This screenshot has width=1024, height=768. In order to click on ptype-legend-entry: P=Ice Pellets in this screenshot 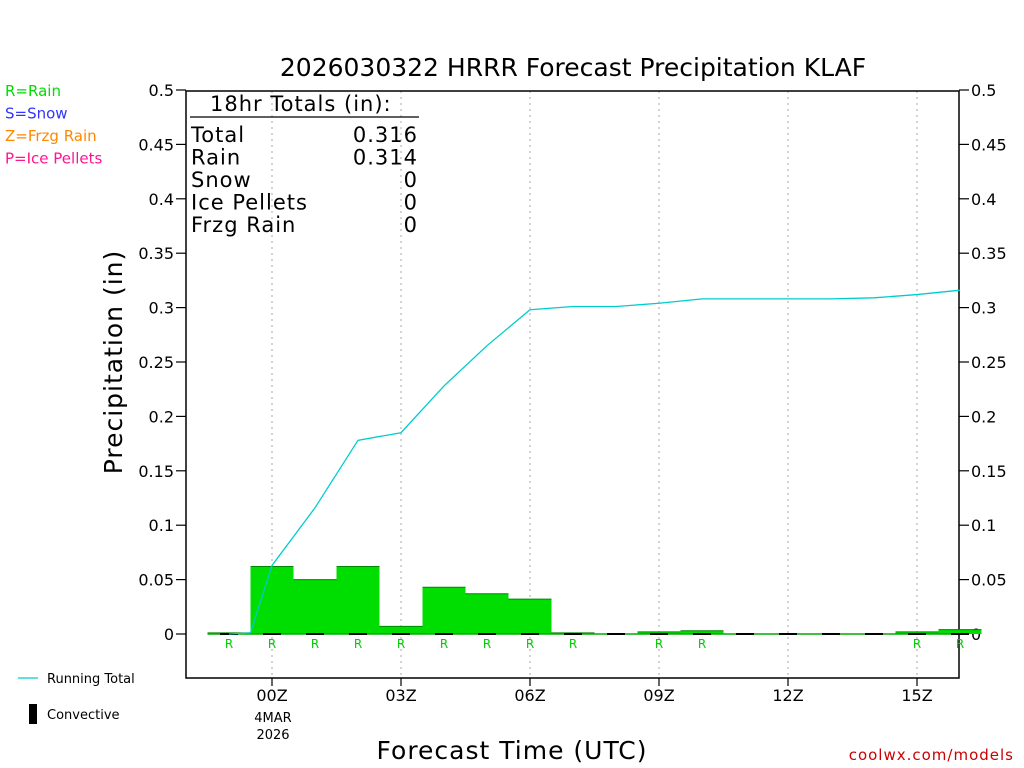, I will do `click(53, 159)`.